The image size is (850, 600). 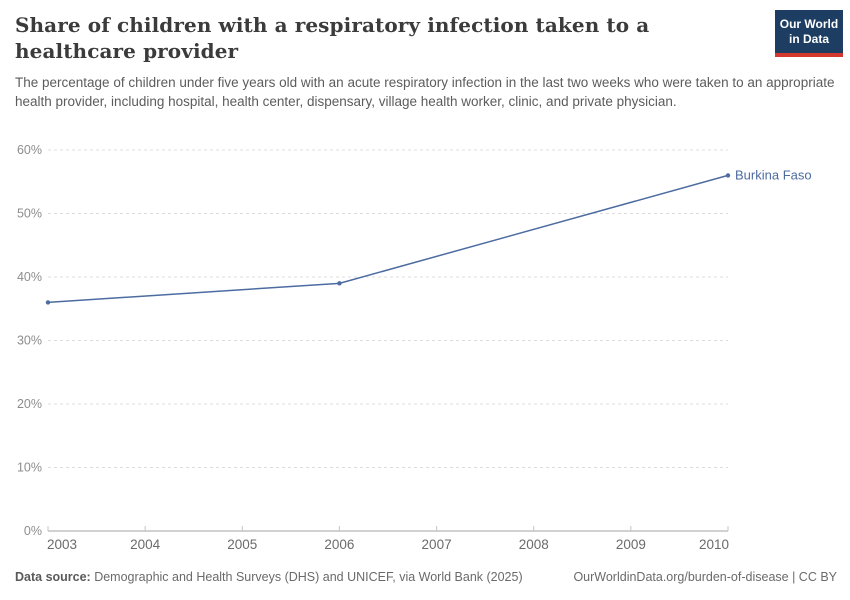 I want to click on x-tick-label: 2007, so click(x=437, y=544).